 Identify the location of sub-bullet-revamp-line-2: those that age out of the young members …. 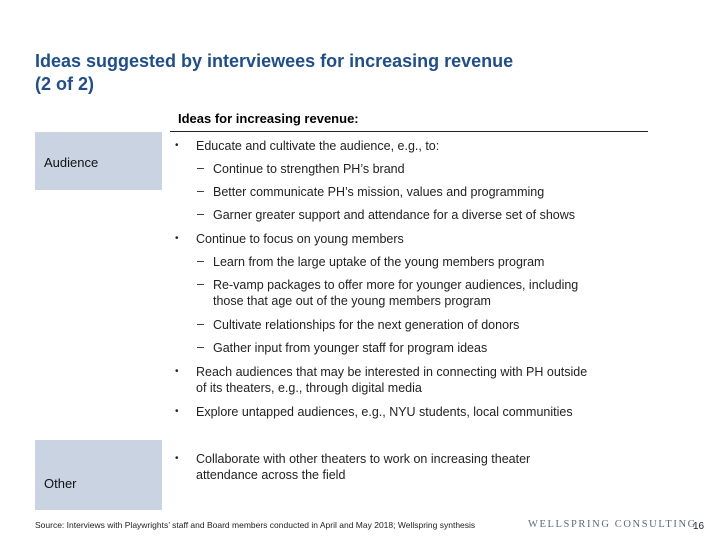
(352, 301).